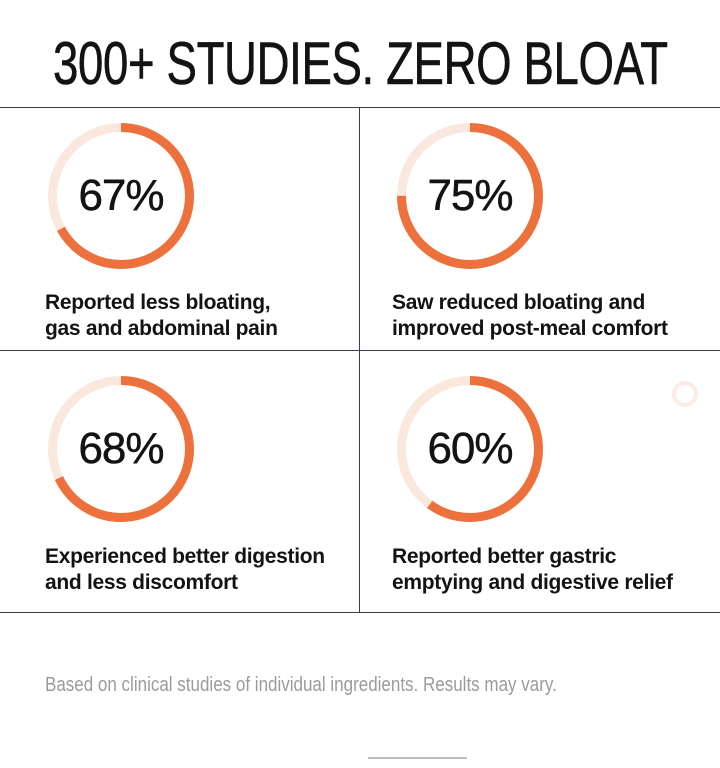 The width and height of the screenshot is (720, 768). I want to click on progress-ring-68: 68%, so click(121, 449).